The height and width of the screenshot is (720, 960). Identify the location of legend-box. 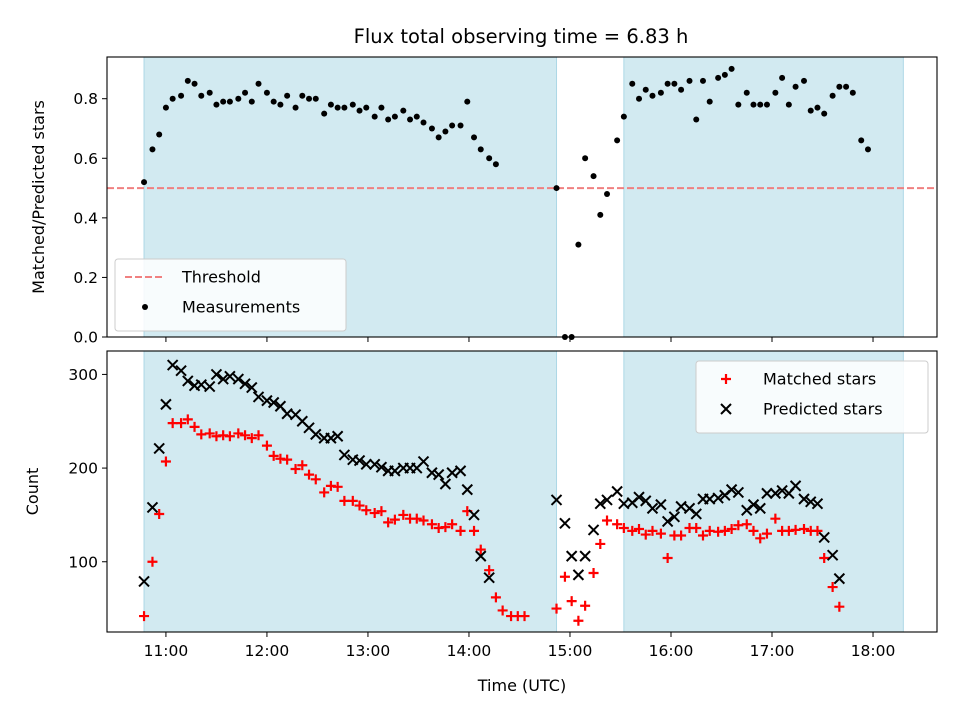
(230, 295).